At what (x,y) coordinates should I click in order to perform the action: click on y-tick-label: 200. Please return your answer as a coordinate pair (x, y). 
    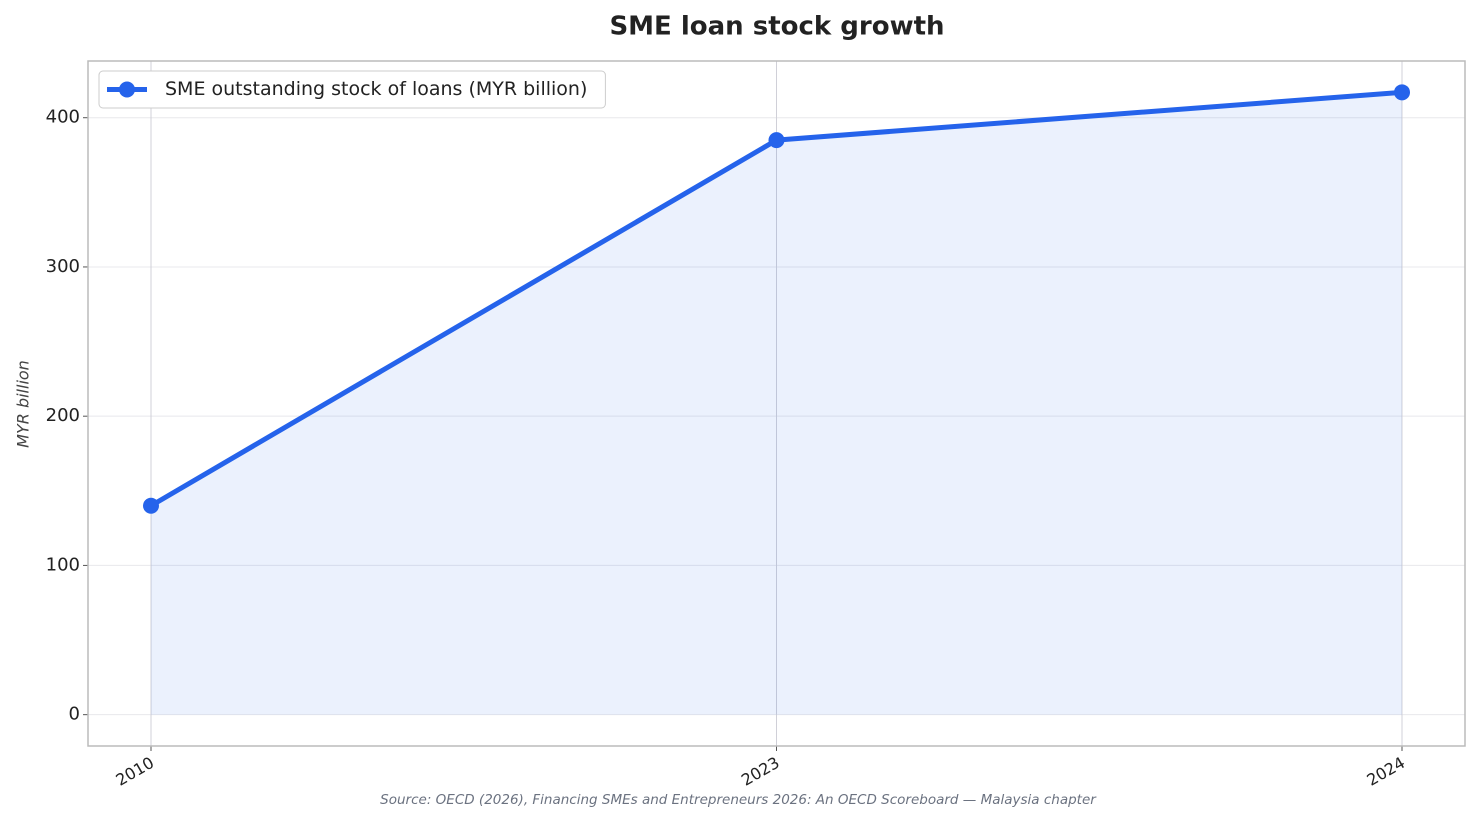
    Looking at the image, I should click on (63, 415).